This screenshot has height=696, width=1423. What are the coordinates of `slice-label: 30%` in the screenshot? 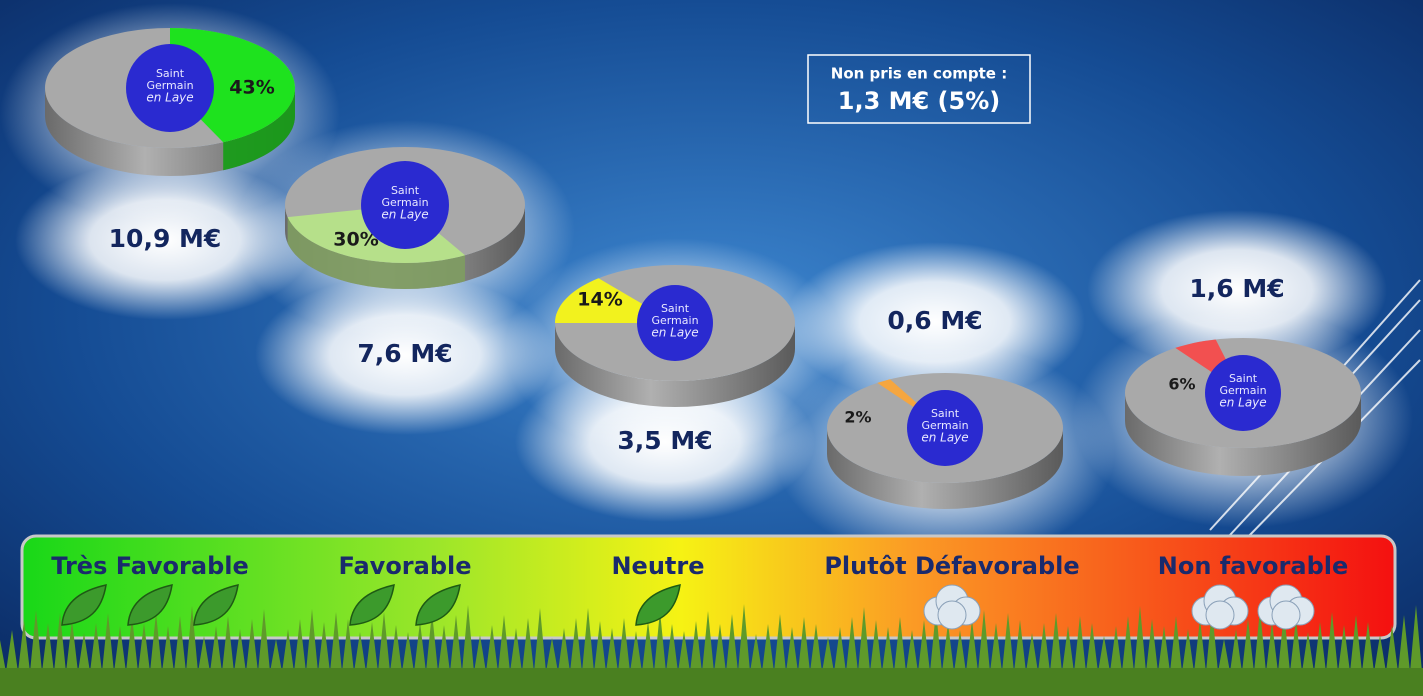 It's located at (355, 240).